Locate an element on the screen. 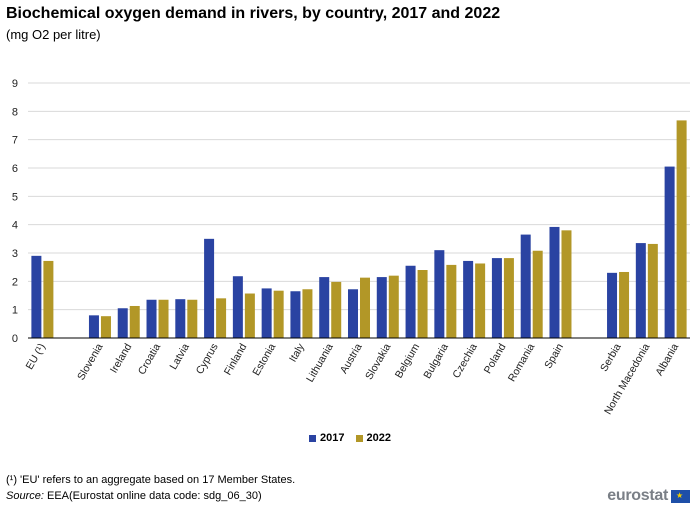  y-tick-label: 4 is located at coordinates (15, 226).